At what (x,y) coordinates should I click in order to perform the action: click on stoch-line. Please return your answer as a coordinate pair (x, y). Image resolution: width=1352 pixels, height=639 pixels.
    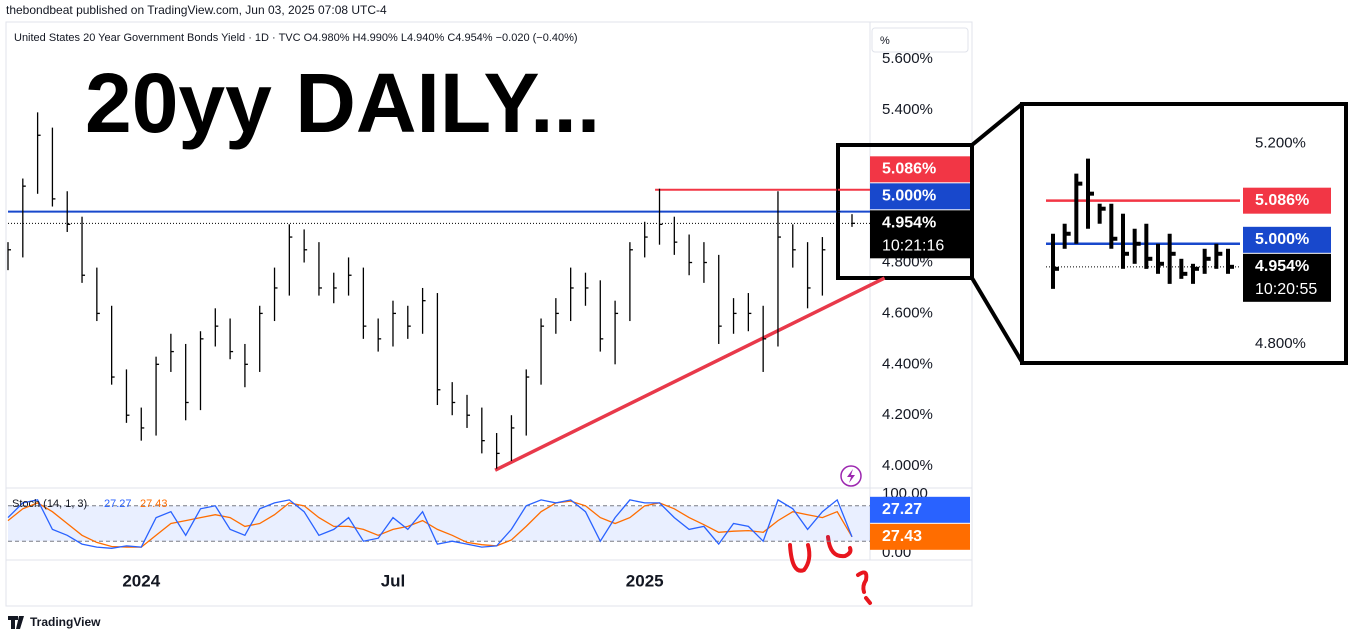
    Looking at the image, I should click on (430, 524).